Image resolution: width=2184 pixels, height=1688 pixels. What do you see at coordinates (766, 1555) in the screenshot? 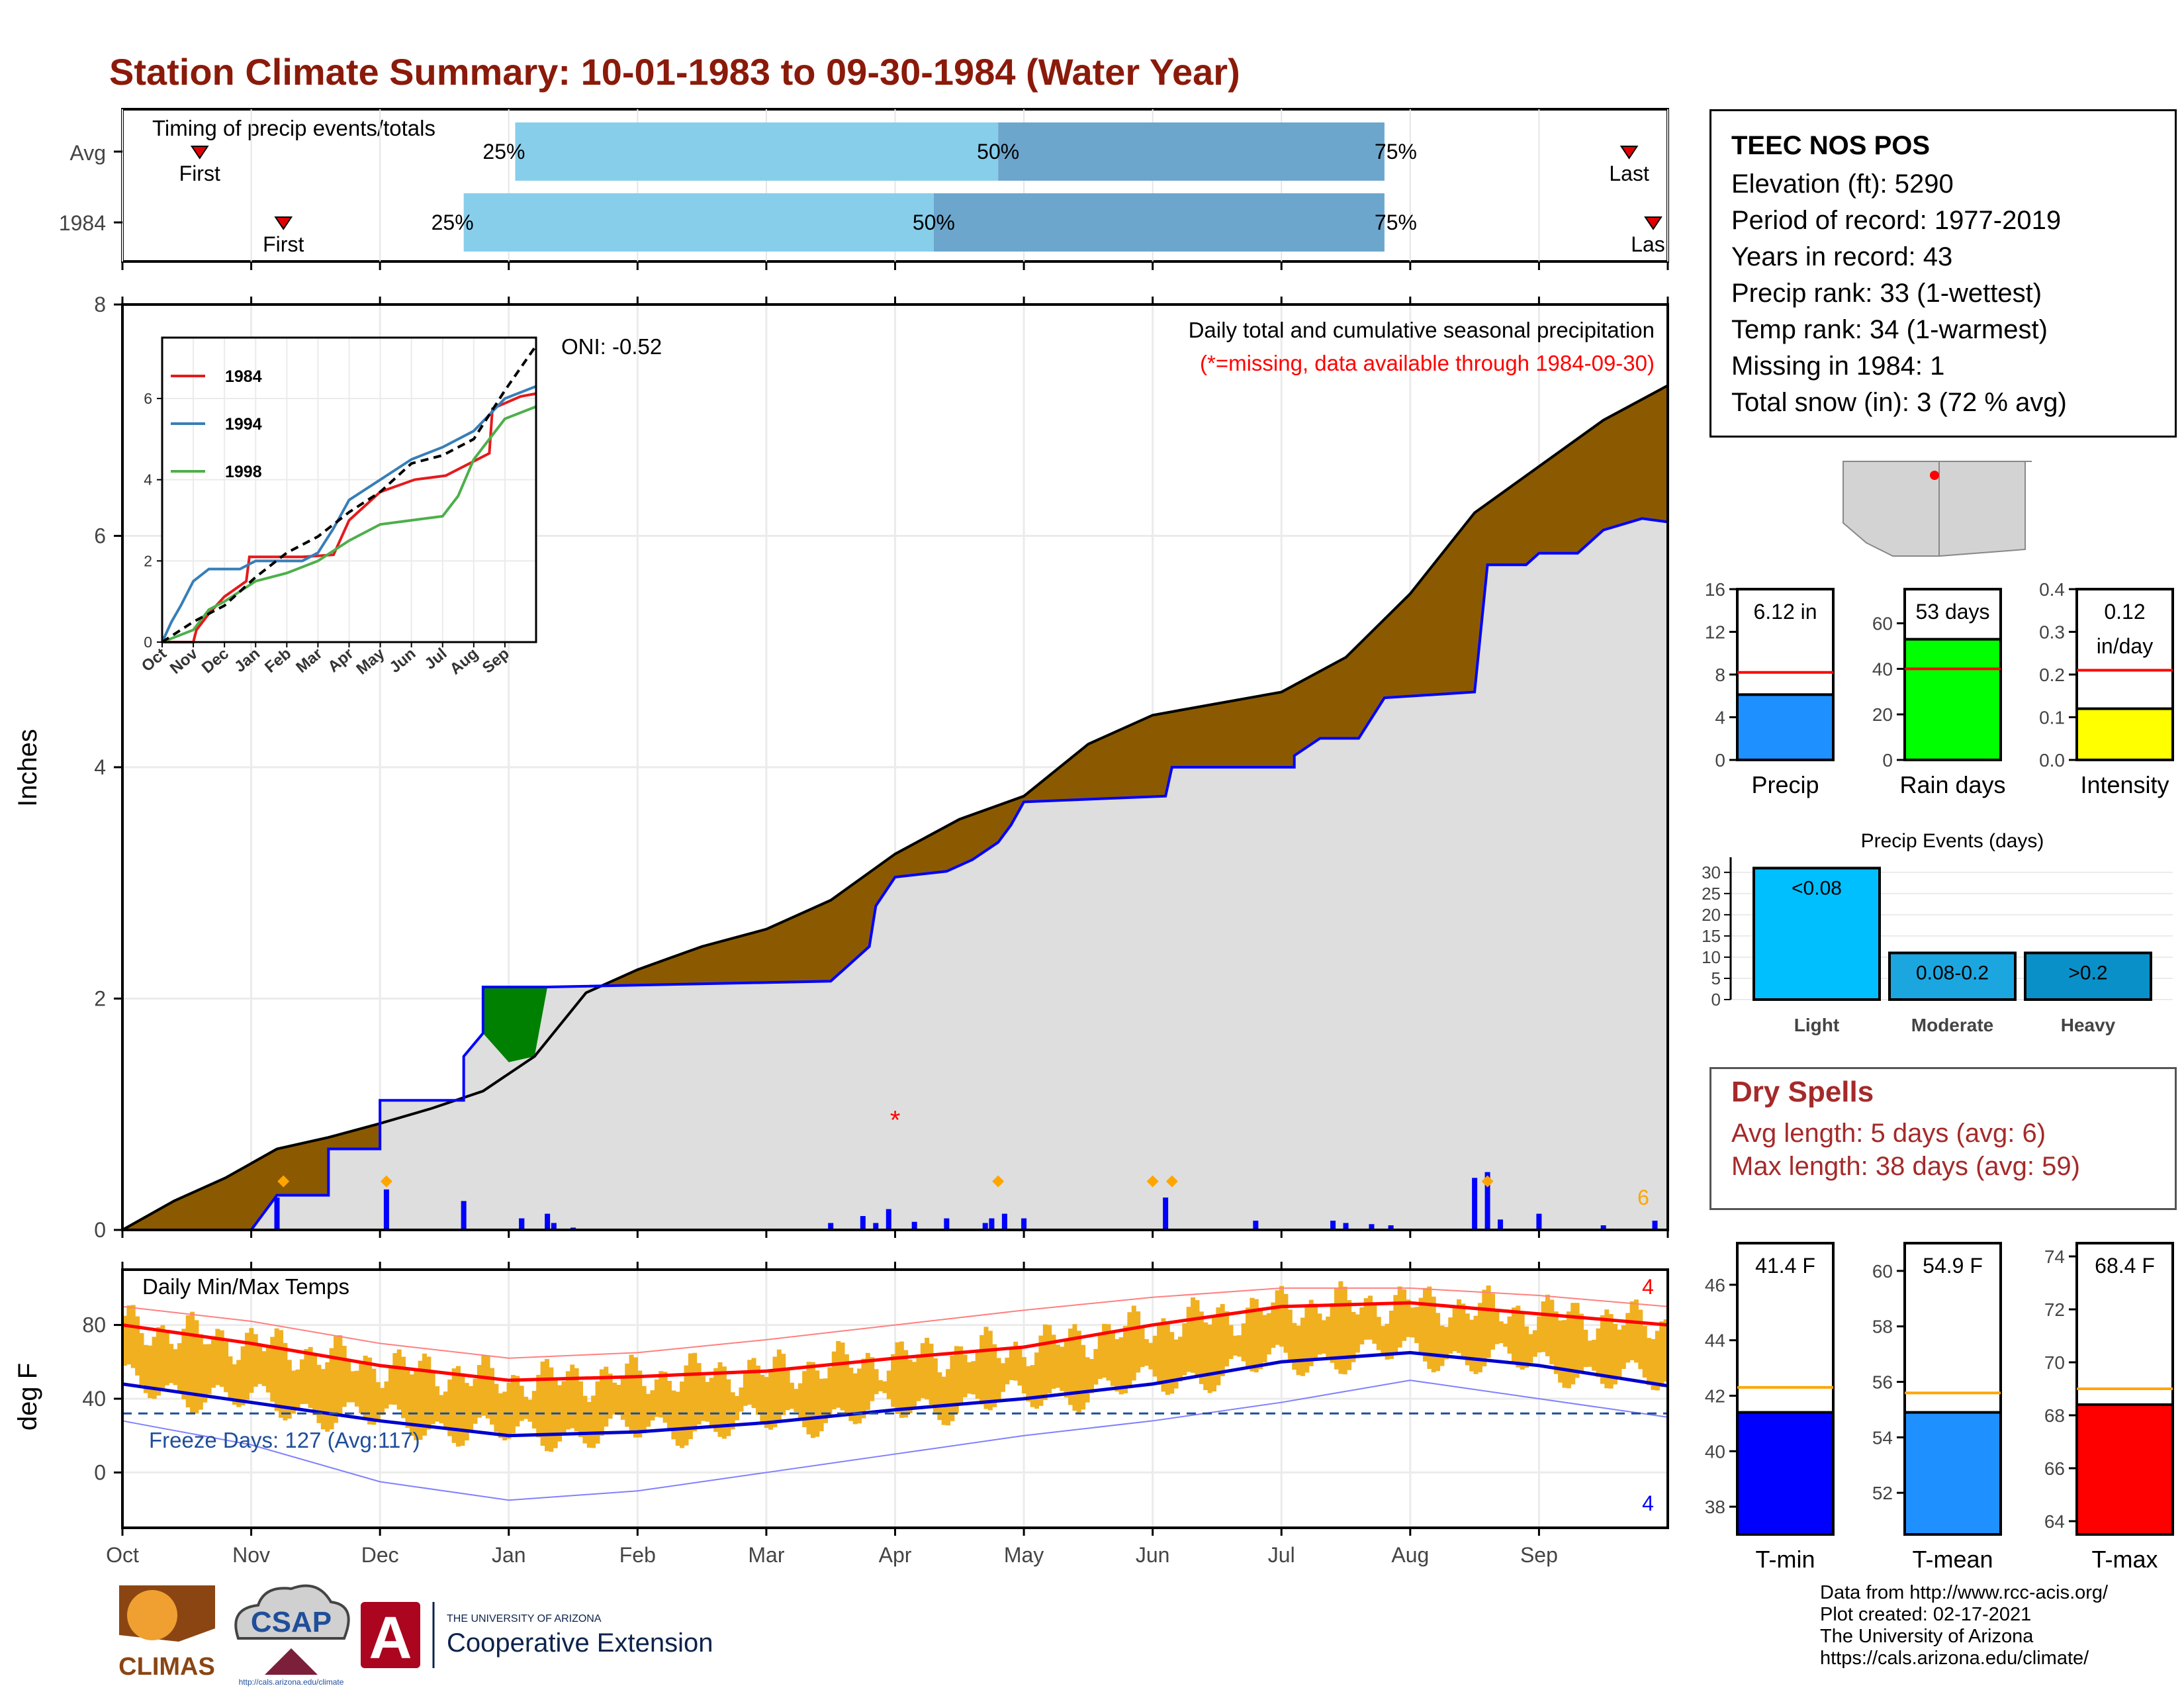
I see `month-tick-label: Mar` at bounding box center [766, 1555].